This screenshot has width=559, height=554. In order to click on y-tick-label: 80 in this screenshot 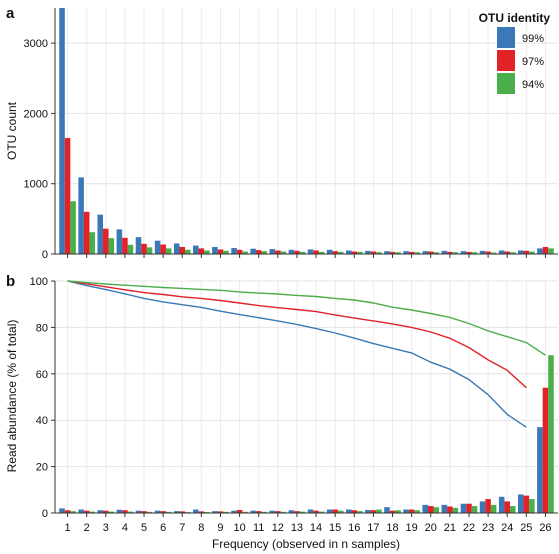, I will do `click(42, 328)`.